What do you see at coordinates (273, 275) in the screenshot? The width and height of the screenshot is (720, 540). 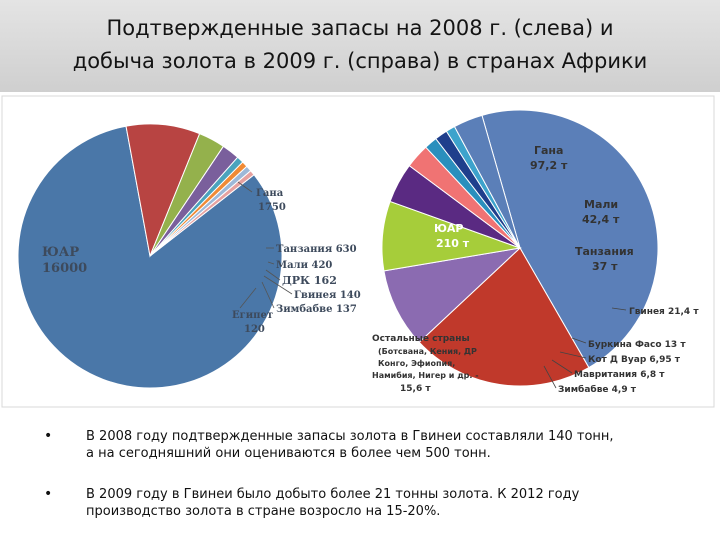 I see `leader-left-drk` at bounding box center [273, 275].